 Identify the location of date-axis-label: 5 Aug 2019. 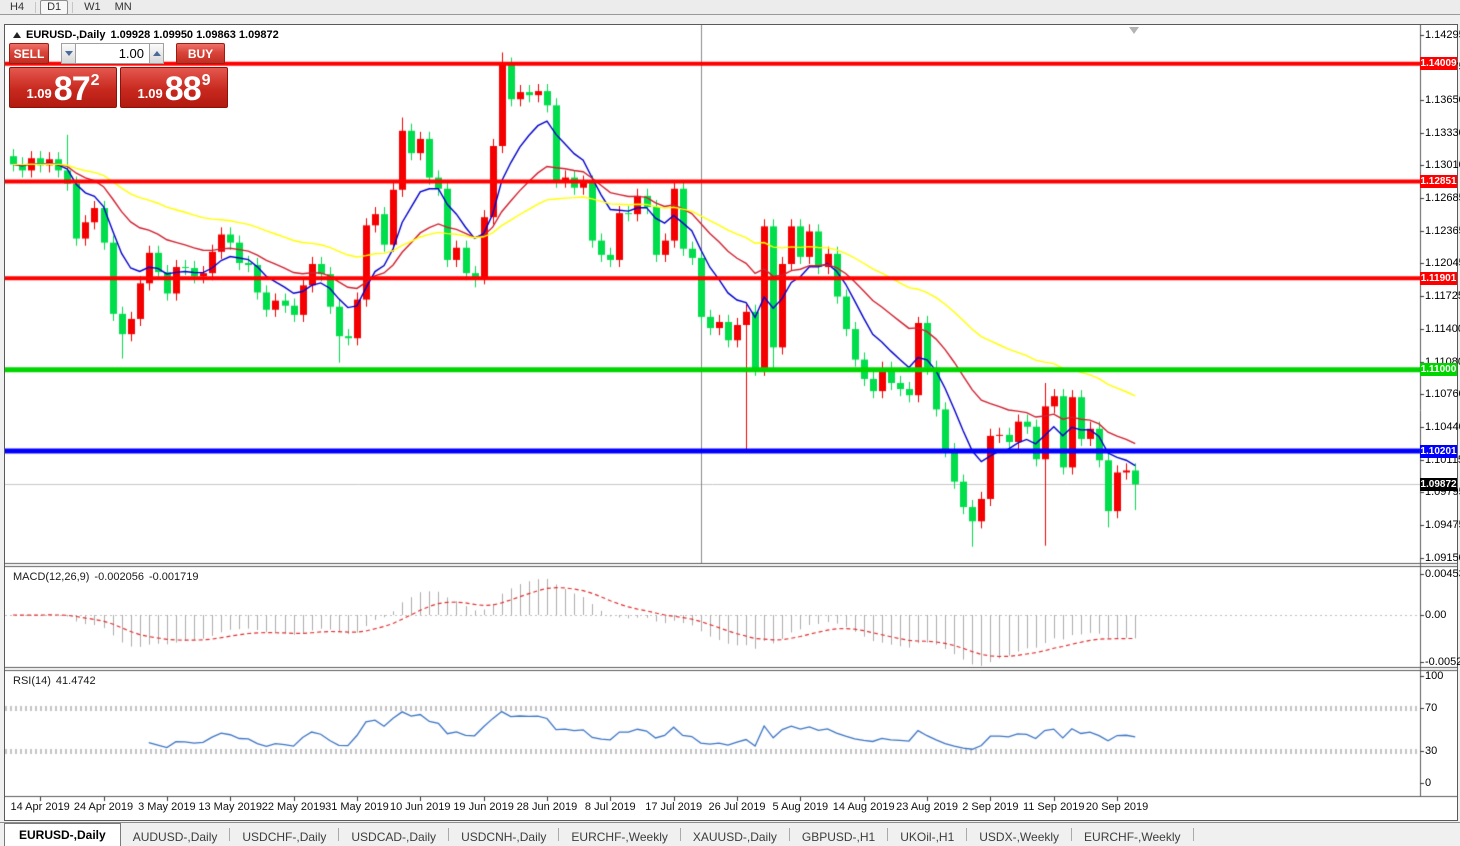
(800, 807).